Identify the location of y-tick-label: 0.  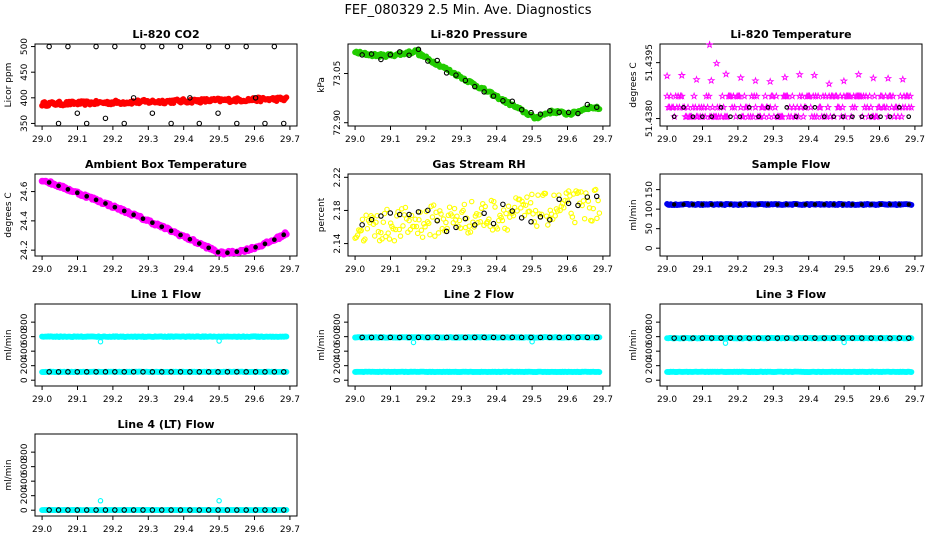
(338, 380).